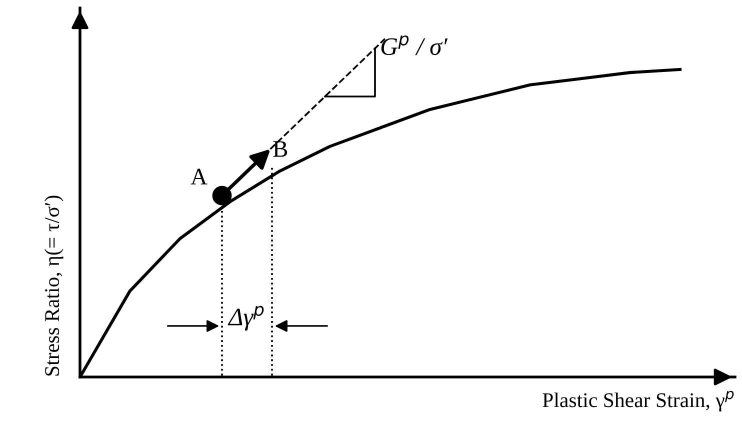 The height and width of the screenshot is (426, 742). Describe the element at coordinates (199, 176) in the screenshot. I see `annotation: A` at that location.